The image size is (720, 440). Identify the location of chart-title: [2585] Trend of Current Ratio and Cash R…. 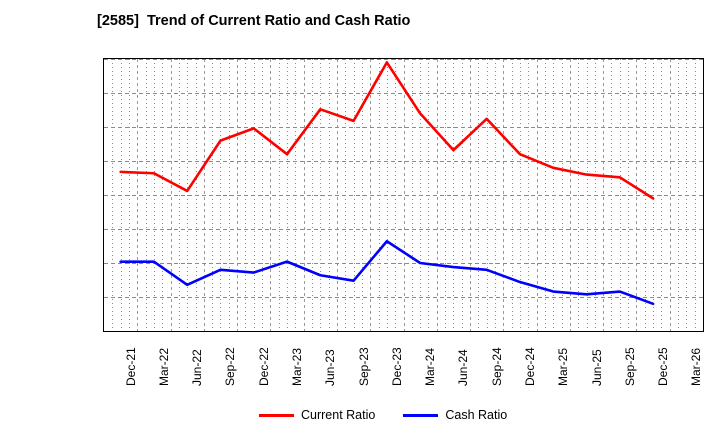
(254, 21).